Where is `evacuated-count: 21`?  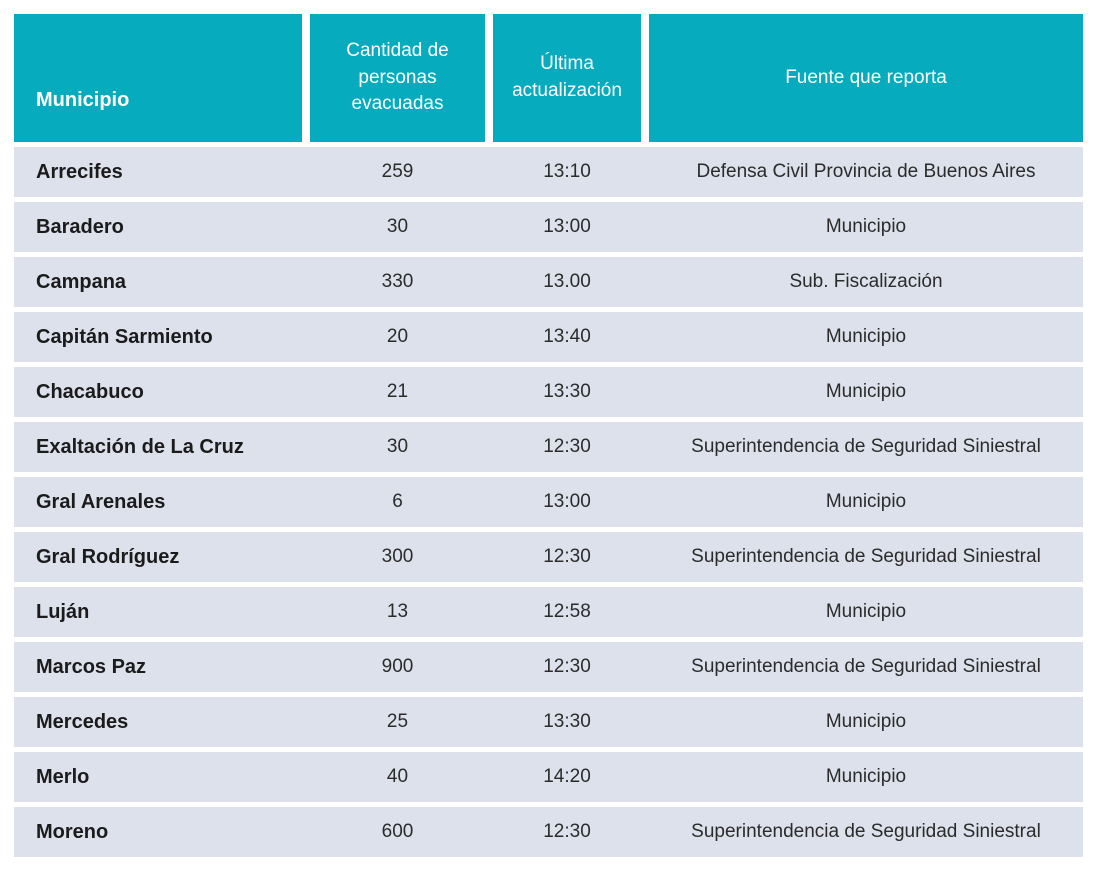
evacuated-count: 21 is located at coordinates (397, 391).